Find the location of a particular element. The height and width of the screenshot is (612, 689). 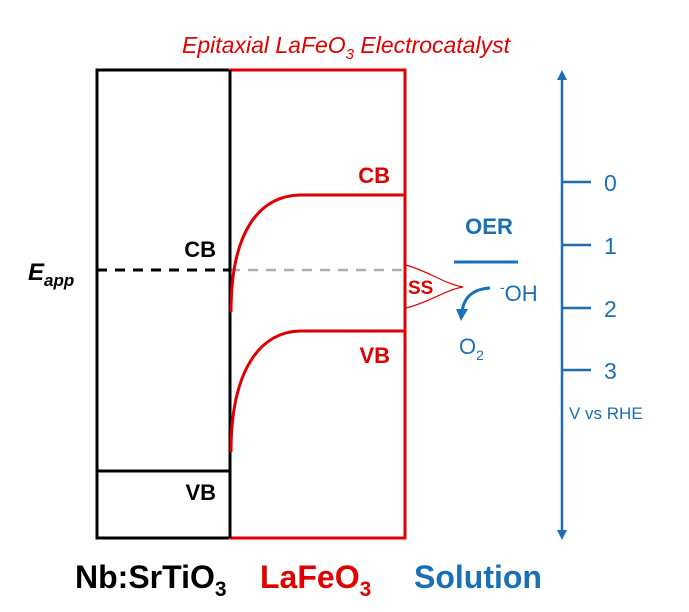

axis-arrow-up is located at coordinates (562, 75).